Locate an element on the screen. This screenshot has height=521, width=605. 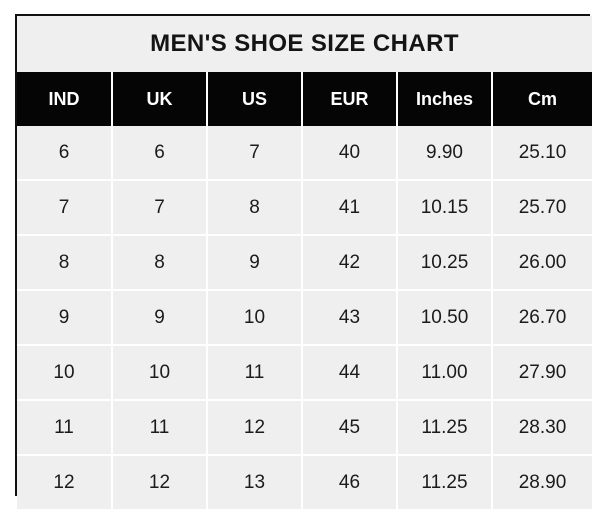
table-row: 12 12 13 46 11.25 28.90 is located at coordinates (304, 481).